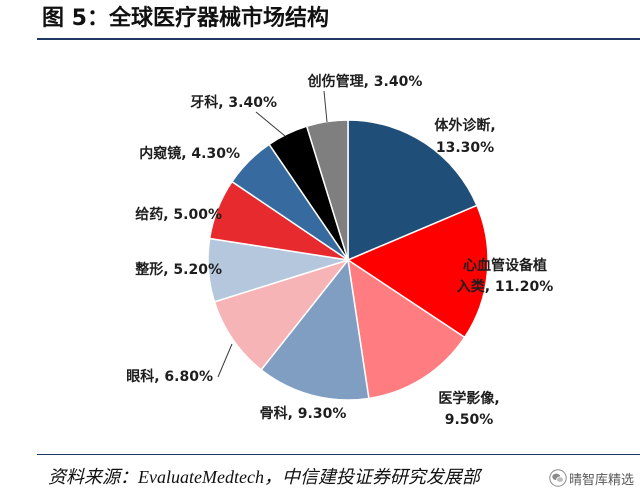 The height and width of the screenshot is (504, 640). What do you see at coordinates (464, 136) in the screenshot?
I see `data-label-in-vitro-diagnostics: 体外诊断, 13.30%` at bounding box center [464, 136].